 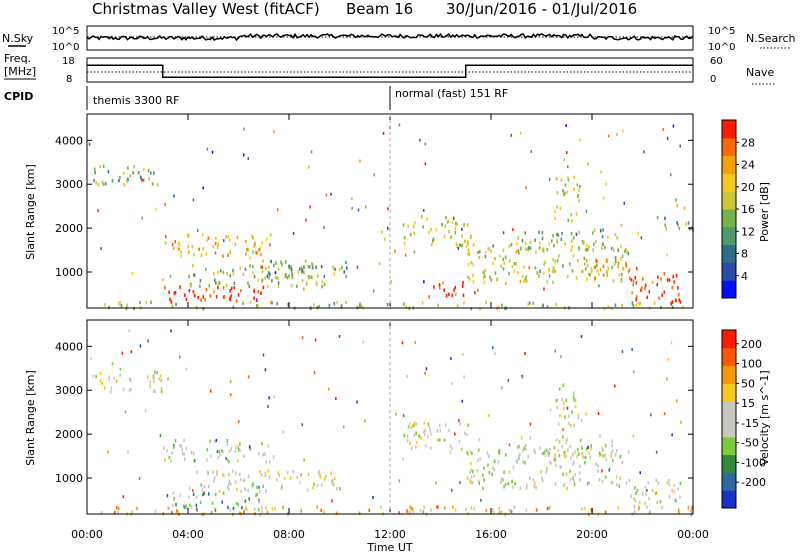 What do you see at coordinates (744, 276) in the screenshot?
I see `colorbar-tick-label: 4` at bounding box center [744, 276].